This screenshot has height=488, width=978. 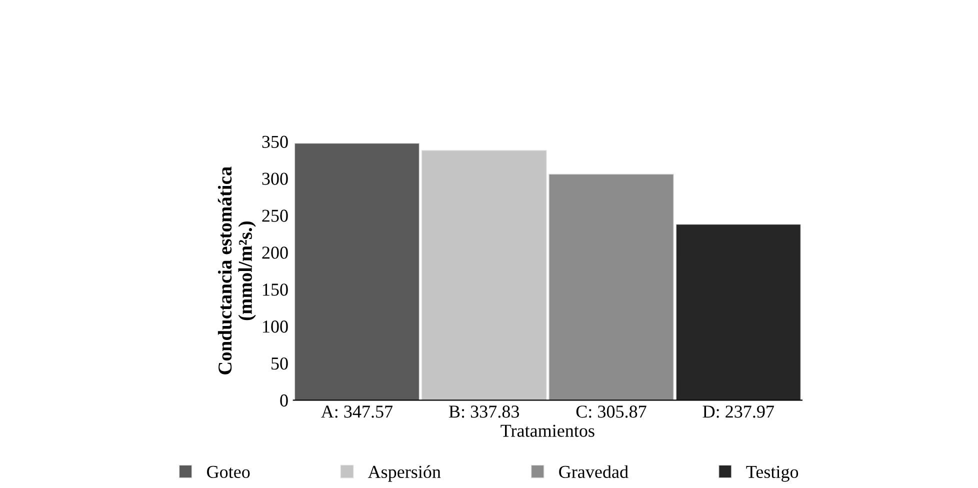 What do you see at coordinates (275, 252) in the screenshot?
I see `y-tick-label: 200` at bounding box center [275, 252].